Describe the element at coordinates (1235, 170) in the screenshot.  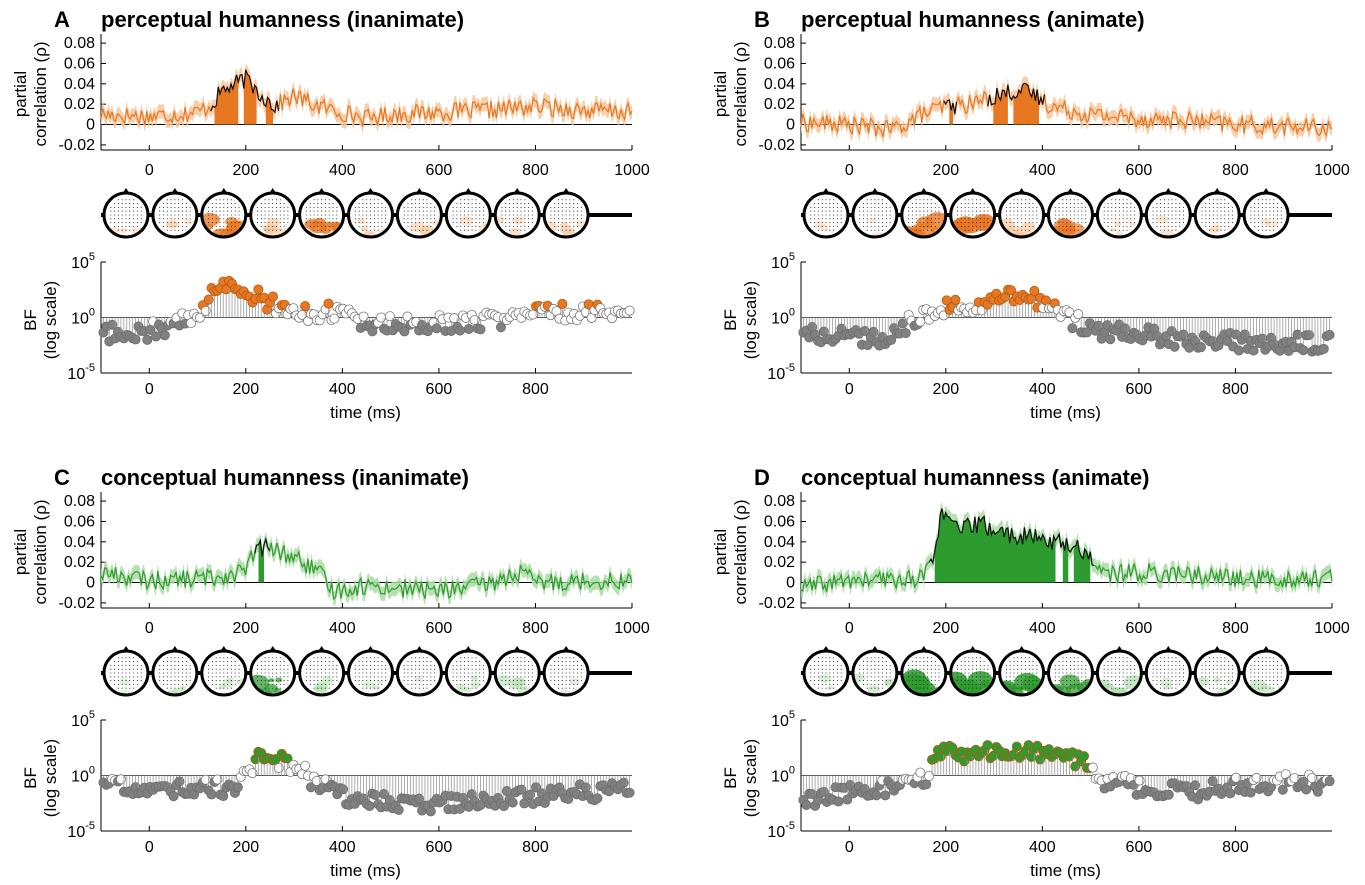
I see `x-tick-label: 800` at that location.